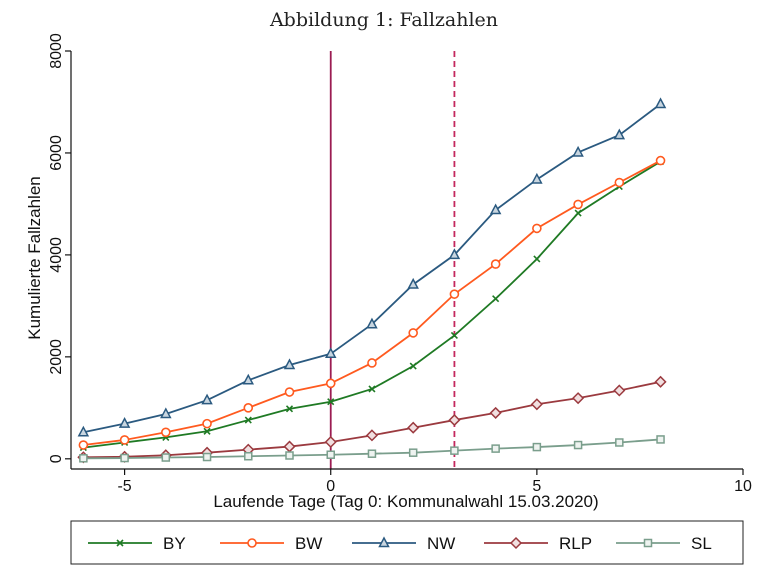 The width and height of the screenshot is (768, 579). What do you see at coordinates (330, 486) in the screenshot?
I see `x-tick-label: 0` at bounding box center [330, 486].